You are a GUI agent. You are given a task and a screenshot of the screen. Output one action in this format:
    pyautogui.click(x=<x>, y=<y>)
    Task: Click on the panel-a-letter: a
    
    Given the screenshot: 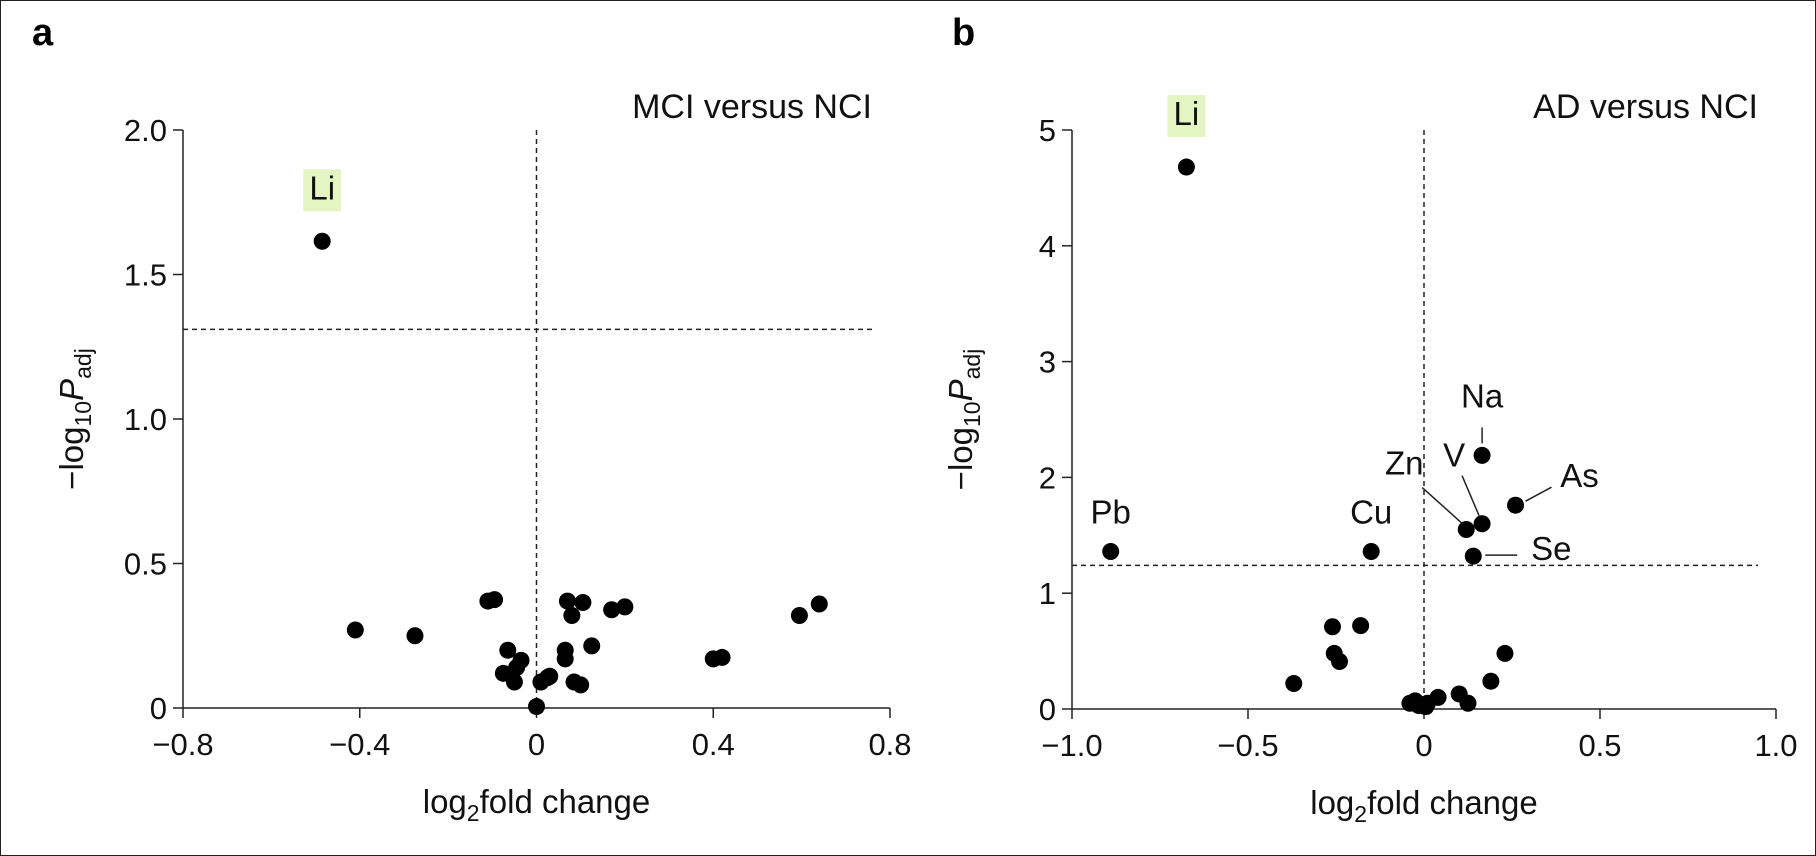 What is the action you would take?
    pyautogui.click(x=43, y=33)
    